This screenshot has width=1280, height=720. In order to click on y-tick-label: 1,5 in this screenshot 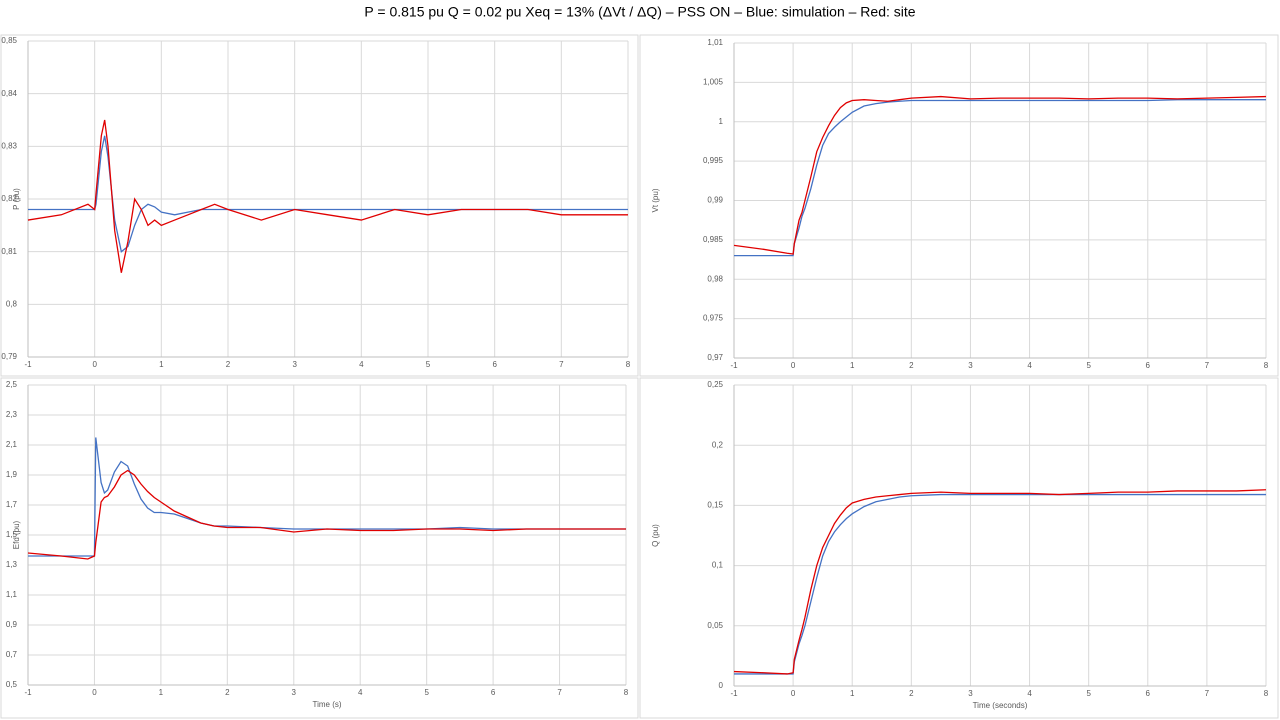, I will do `click(12, 534)`.